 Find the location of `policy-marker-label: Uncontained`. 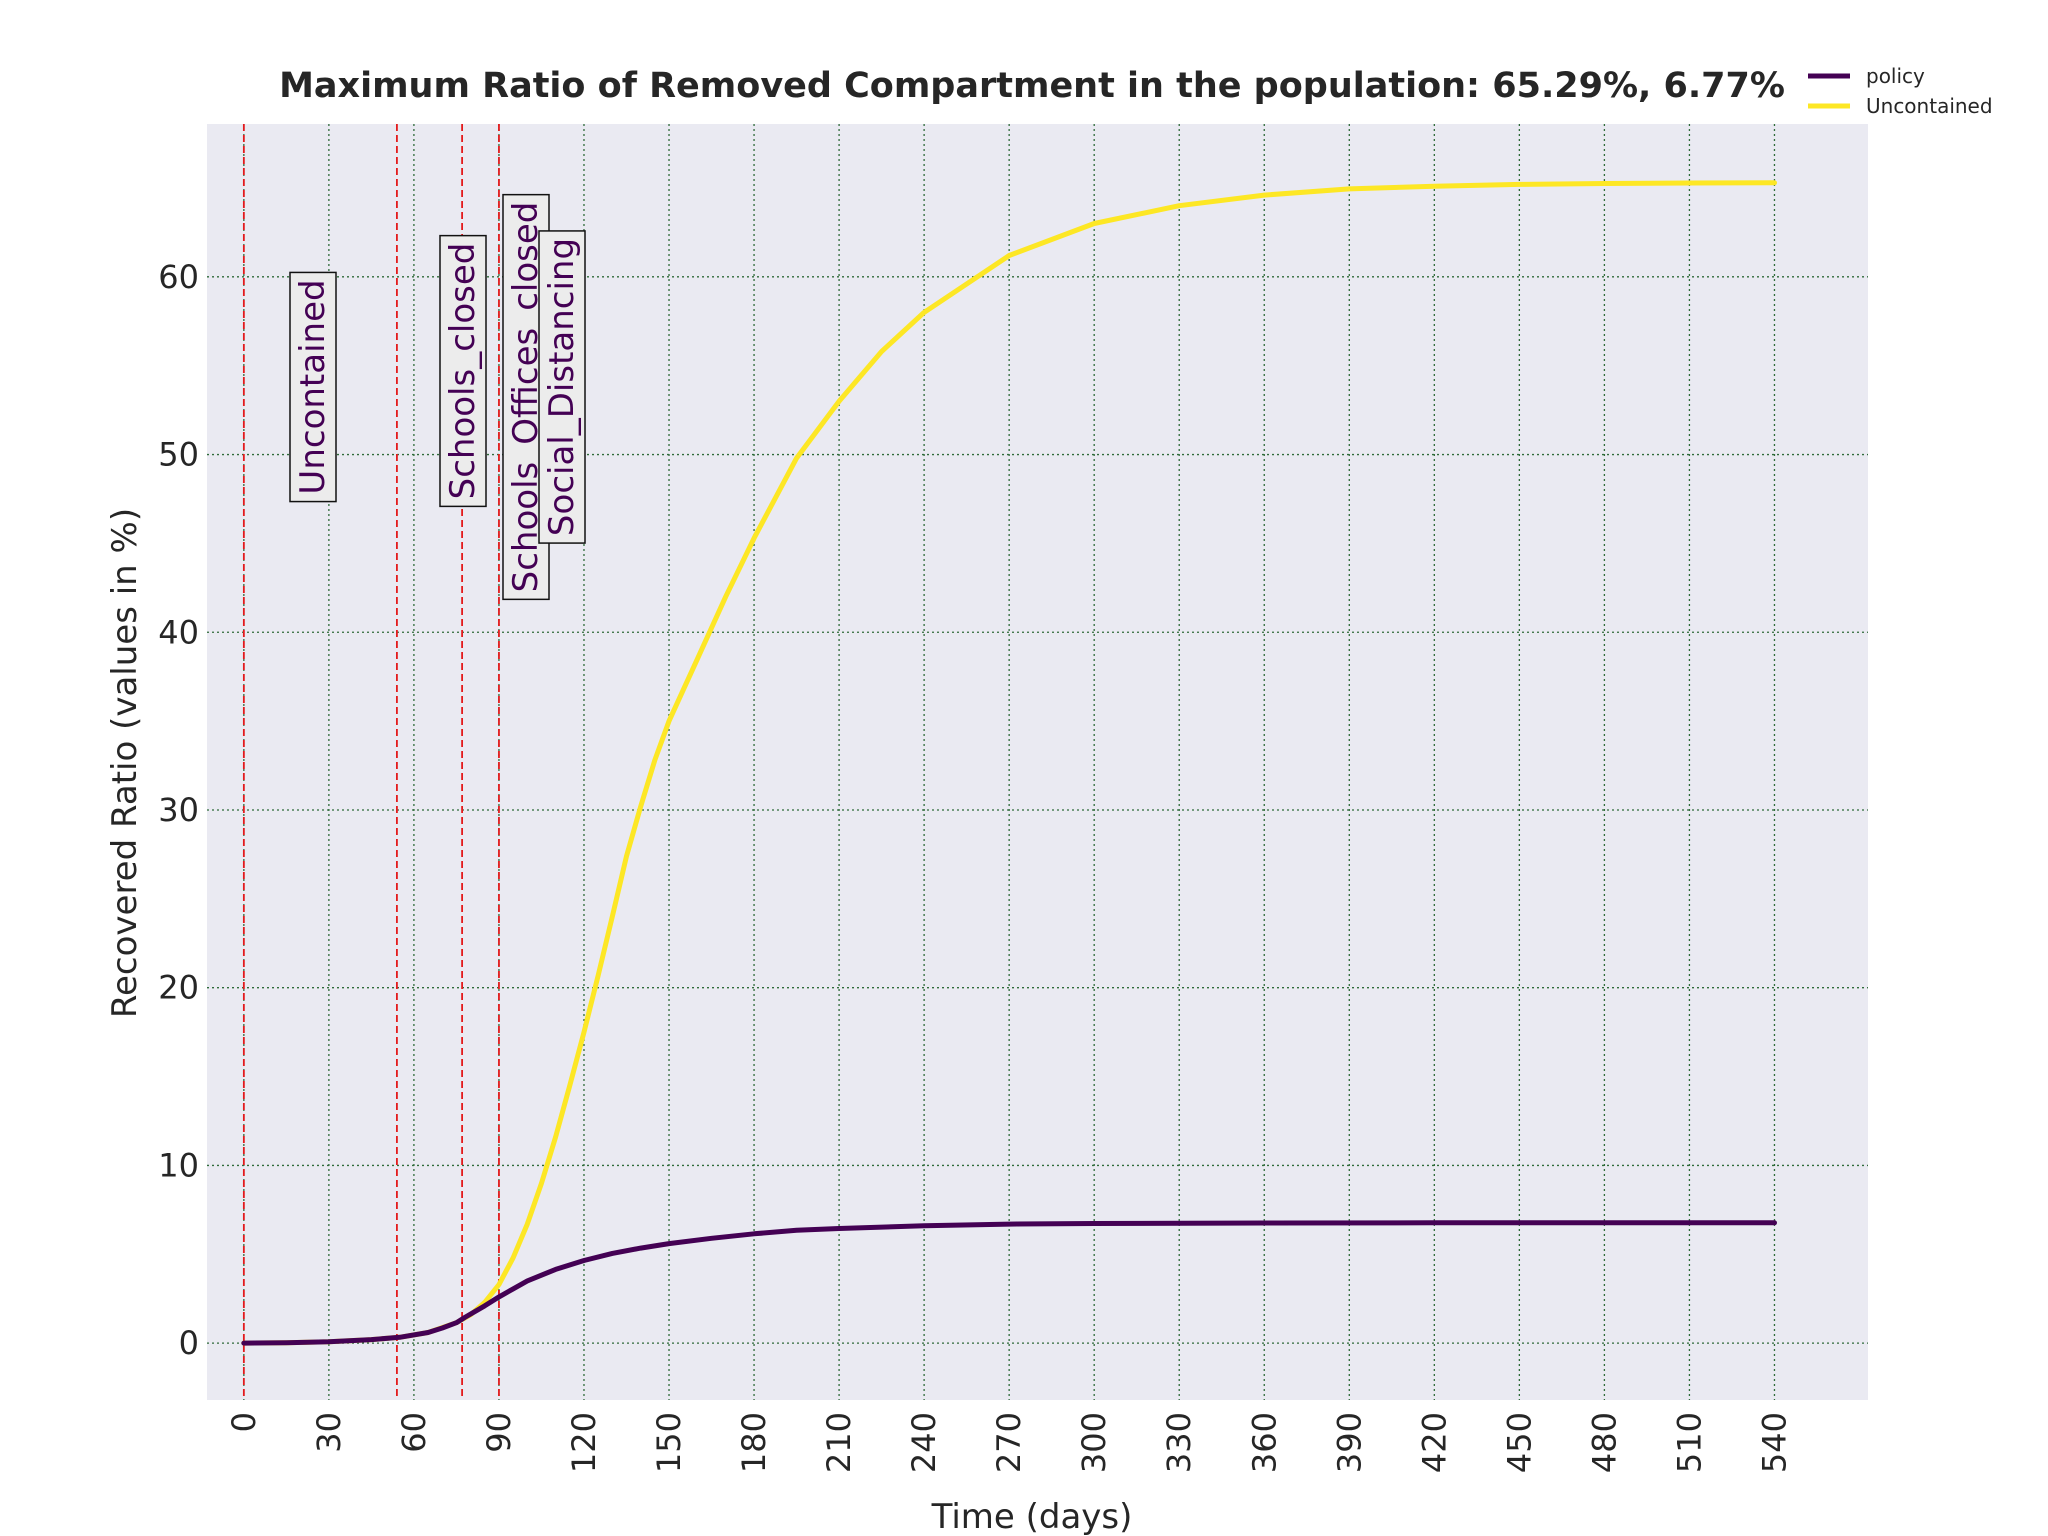

policy-marker-label: Uncontained is located at coordinates (313, 387).